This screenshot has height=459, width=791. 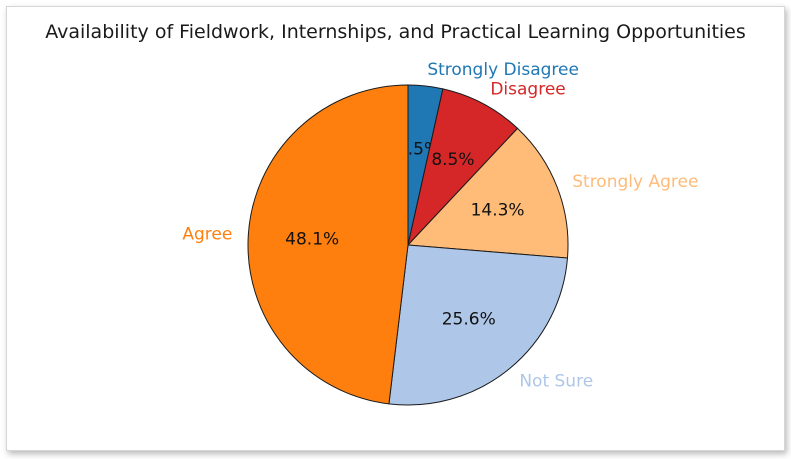 I want to click on slice-label-agree: Agree, so click(x=207, y=235).